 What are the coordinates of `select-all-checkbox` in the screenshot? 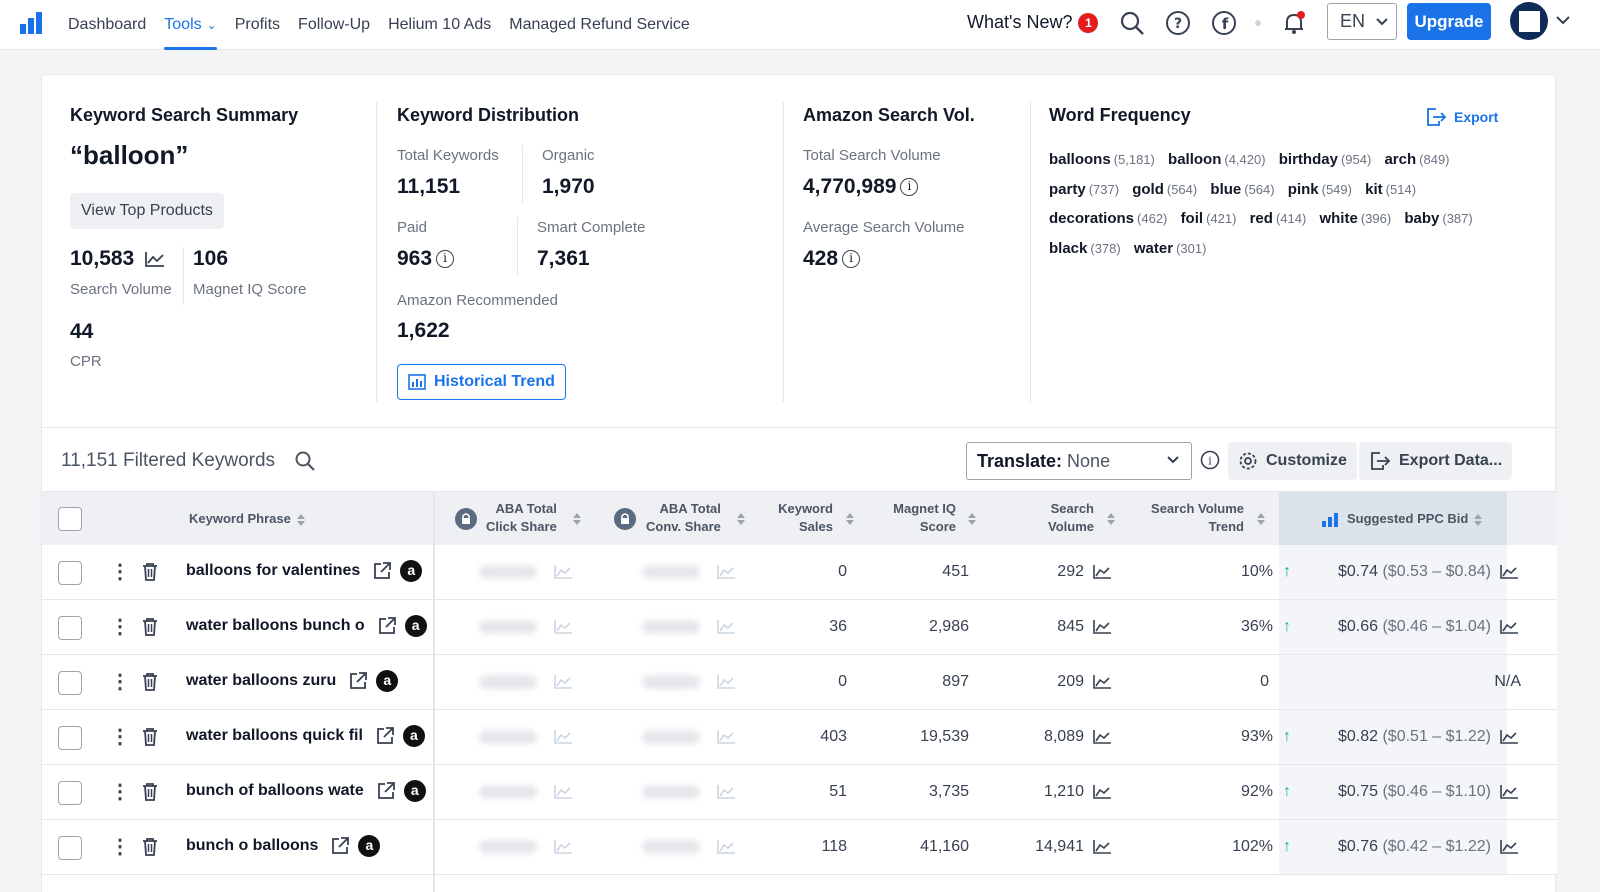 It's located at (70, 519).